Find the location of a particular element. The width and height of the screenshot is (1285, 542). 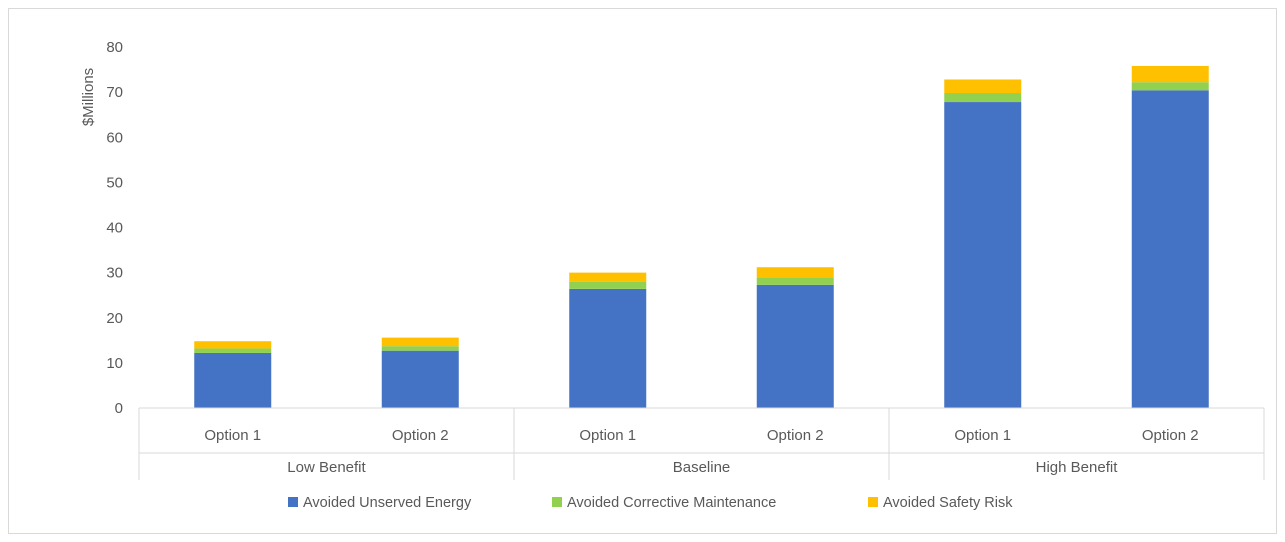

y-tick-label: 20 is located at coordinates (114, 318).